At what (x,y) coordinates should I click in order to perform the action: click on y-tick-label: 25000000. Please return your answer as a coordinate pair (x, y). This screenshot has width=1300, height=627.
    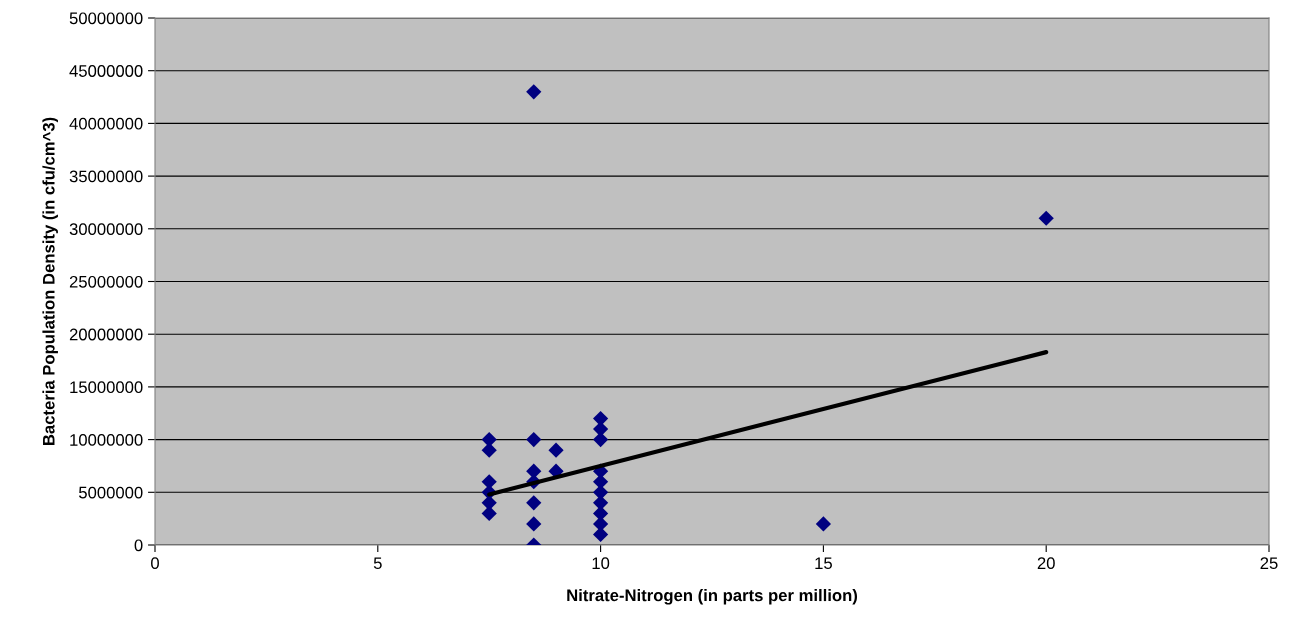
    Looking at the image, I should click on (106, 281).